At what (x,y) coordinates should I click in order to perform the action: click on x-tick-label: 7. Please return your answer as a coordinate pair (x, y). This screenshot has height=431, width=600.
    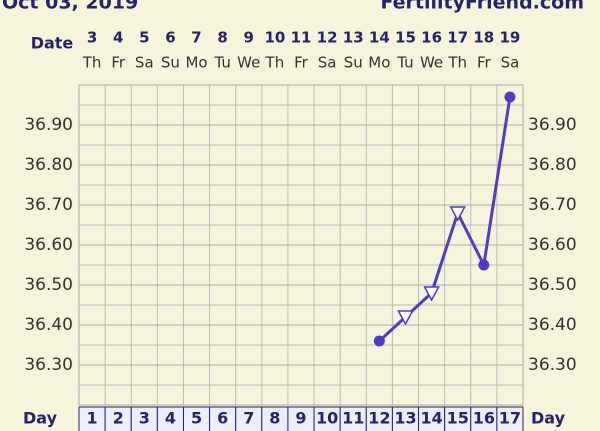
    Looking at the image, I should click on (248, 418).